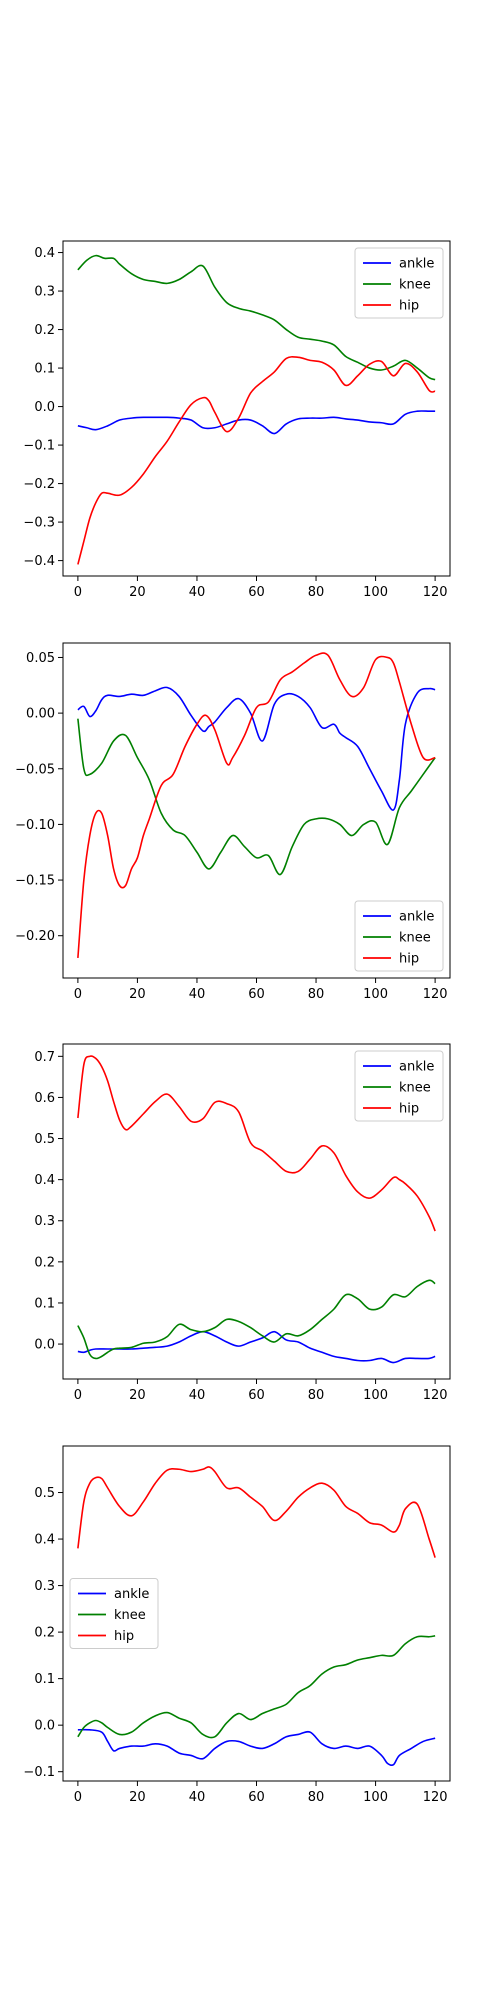 This screenshot has height=2000, width=500. What do you see at coordinates (35, 769) in the screenshot?
I see `y-tick-label: −0.05` at bounding box center [35, 769].